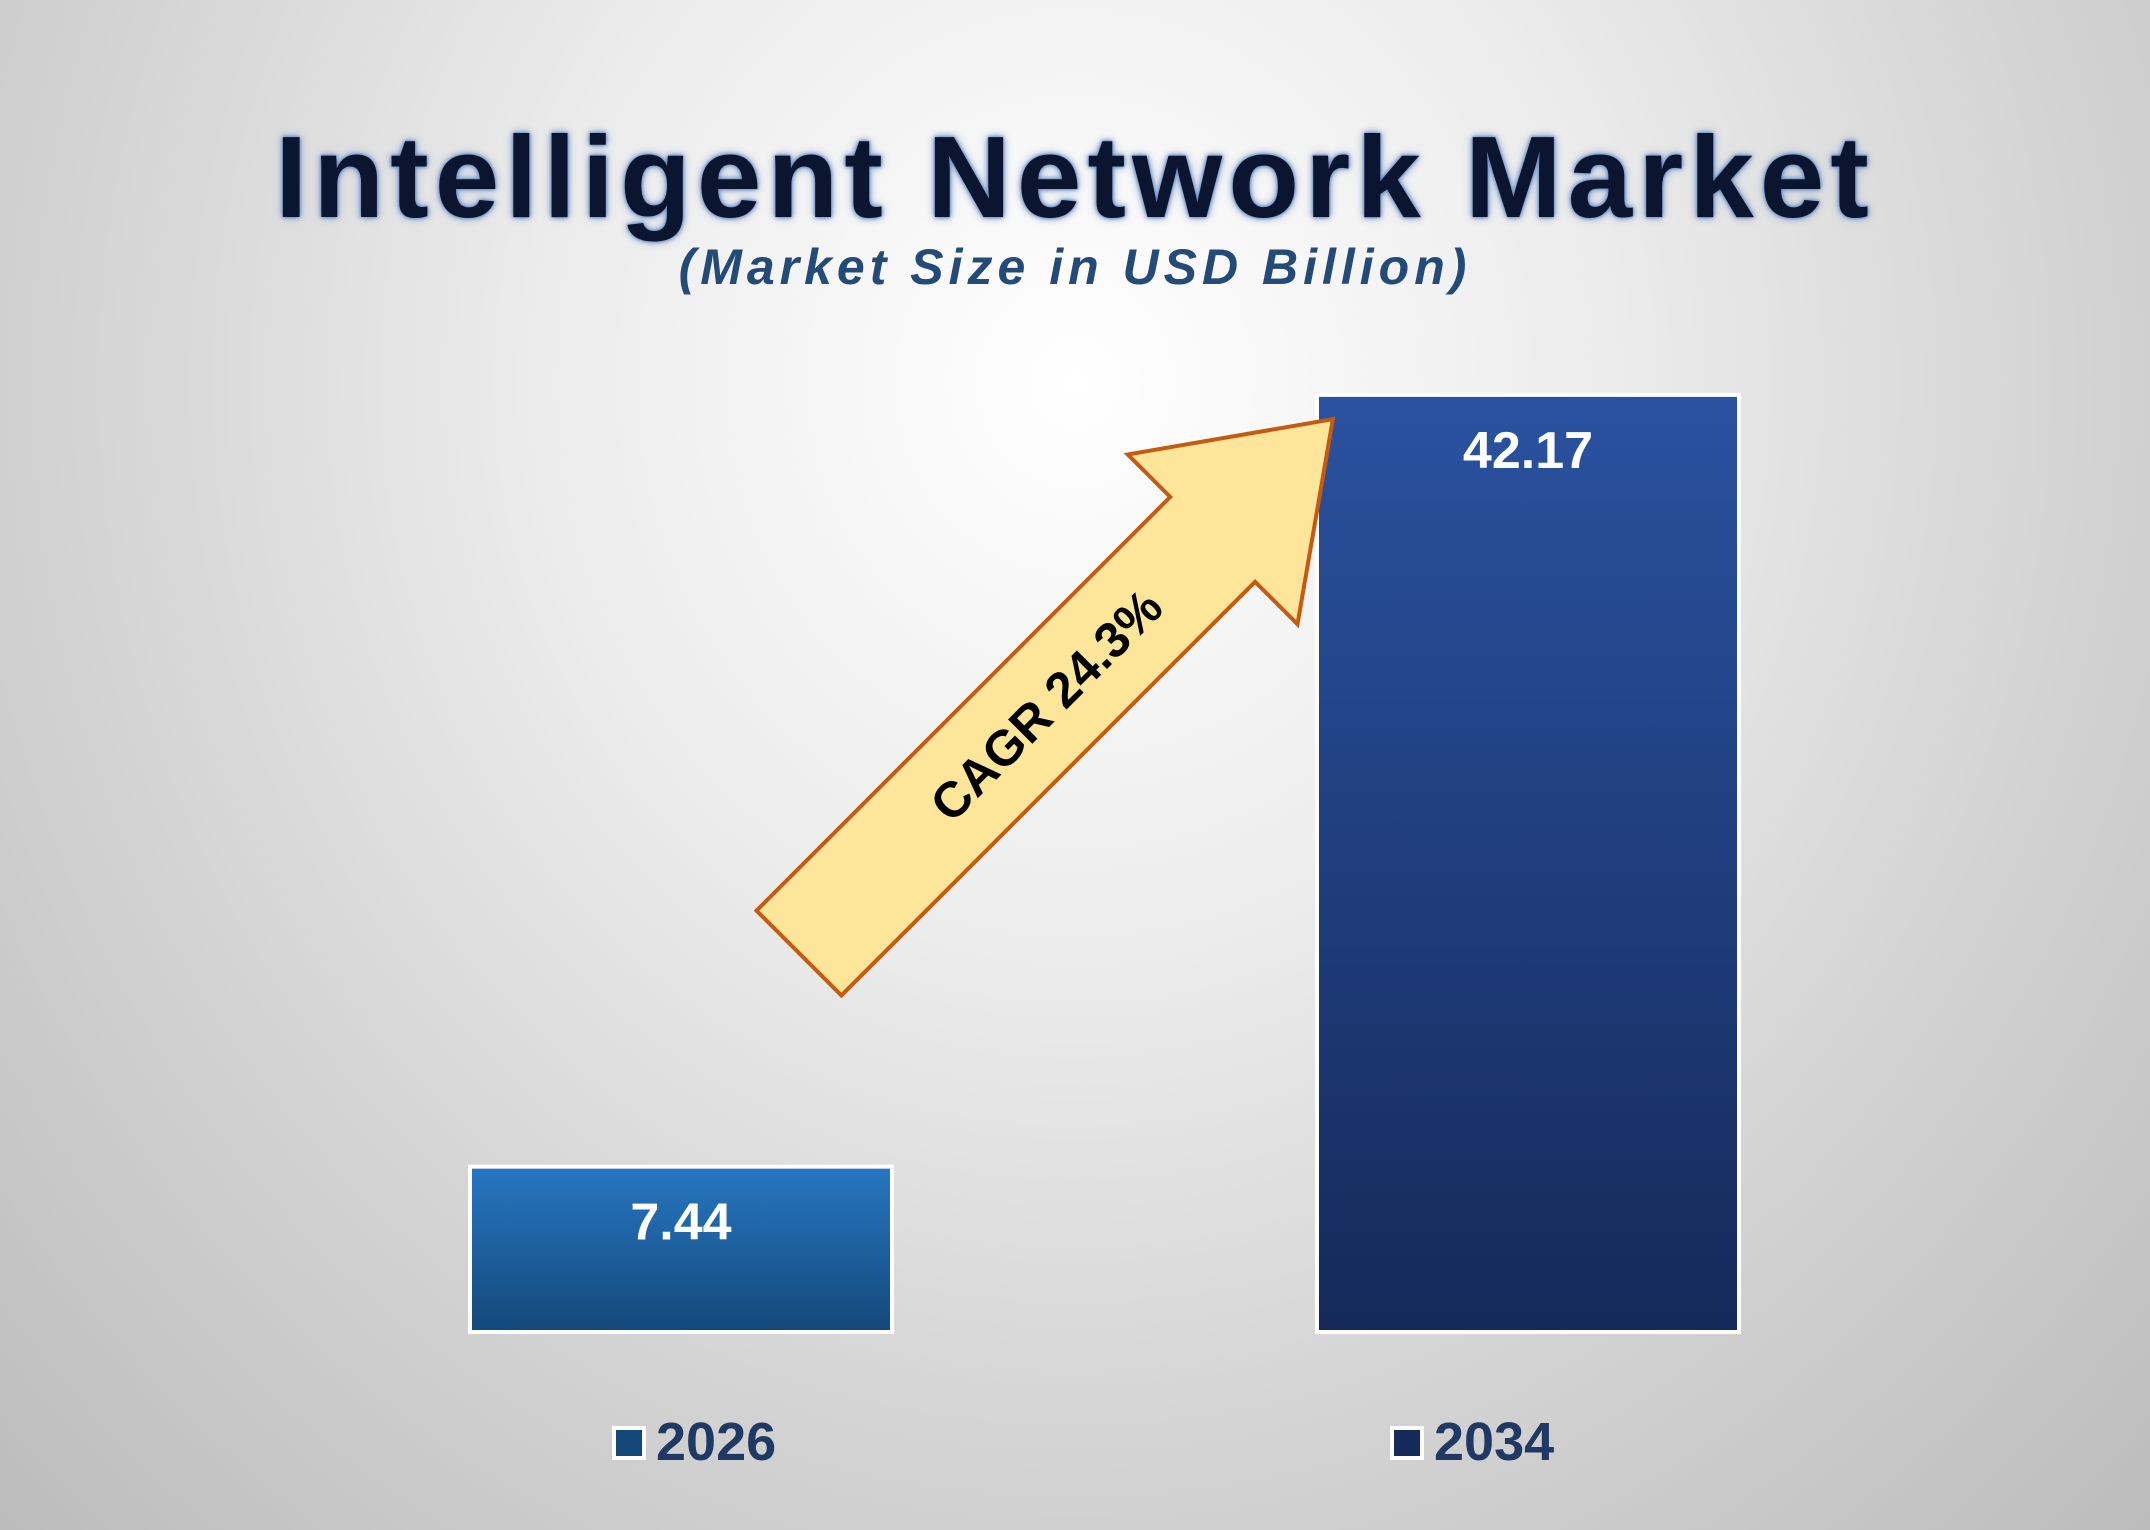 The height and width of the screenshot is (1530, 2150). I want to click on bar-2026, so click(681, 1249).